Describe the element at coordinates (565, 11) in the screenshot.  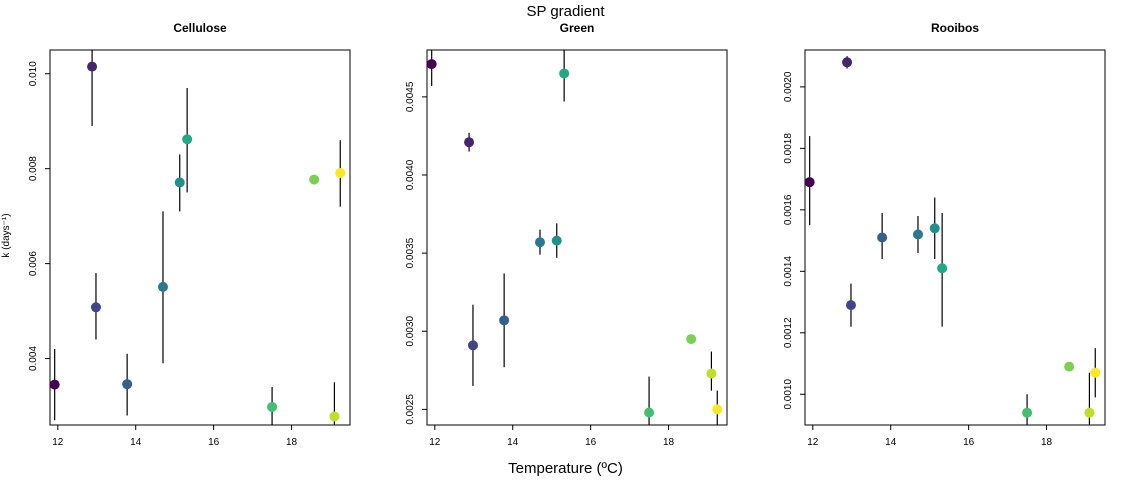
I see `figure-title: SP gradient` at that location.